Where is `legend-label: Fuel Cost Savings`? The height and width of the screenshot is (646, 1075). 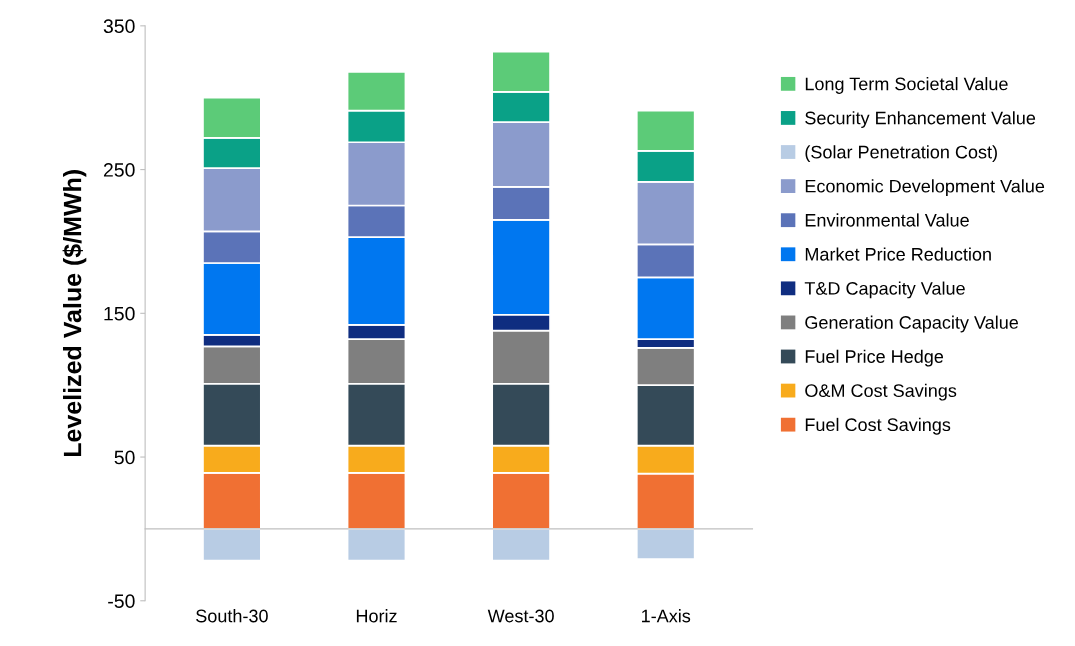
legend-label: Fuel Cost Savings is located at coordinates (878, 426).